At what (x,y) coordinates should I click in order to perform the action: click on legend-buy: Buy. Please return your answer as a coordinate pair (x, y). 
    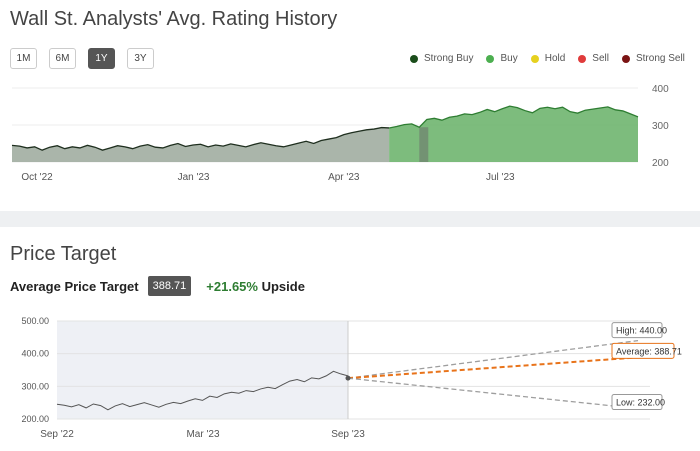
    Looking at the image, I should click on (502, 58).